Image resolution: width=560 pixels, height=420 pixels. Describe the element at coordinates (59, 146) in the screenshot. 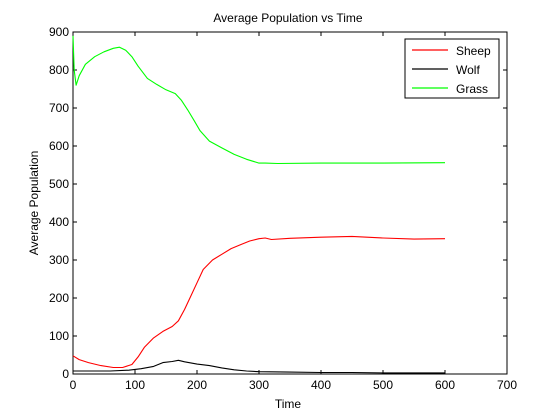

I see `y-tick-label: 600` at that location.